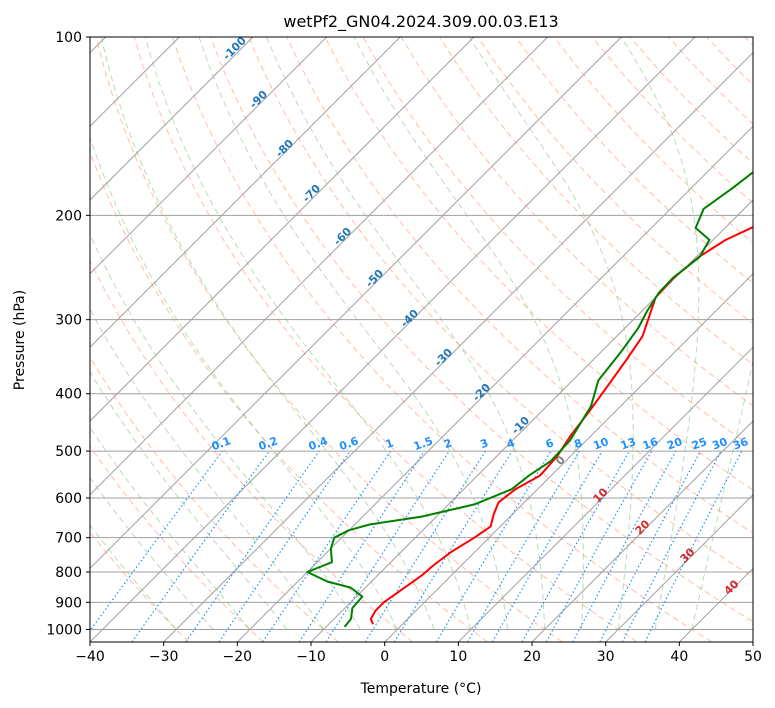  I want to click on isotherm-label: -10, so click(520, 425).